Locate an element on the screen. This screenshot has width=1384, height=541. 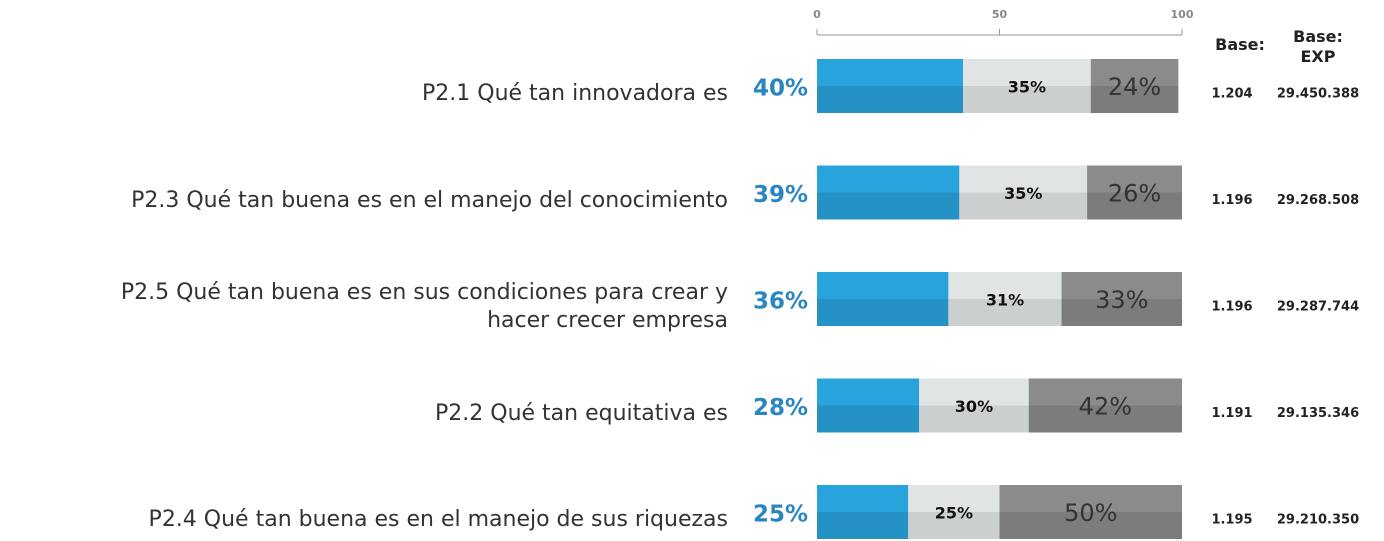
value-label: 50% is located at coordinates (1090, 513).